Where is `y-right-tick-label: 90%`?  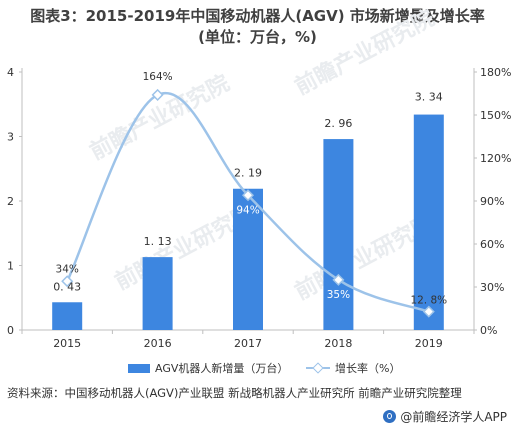
y-right-tick-label: 90% is located at coordinates (492, 201).